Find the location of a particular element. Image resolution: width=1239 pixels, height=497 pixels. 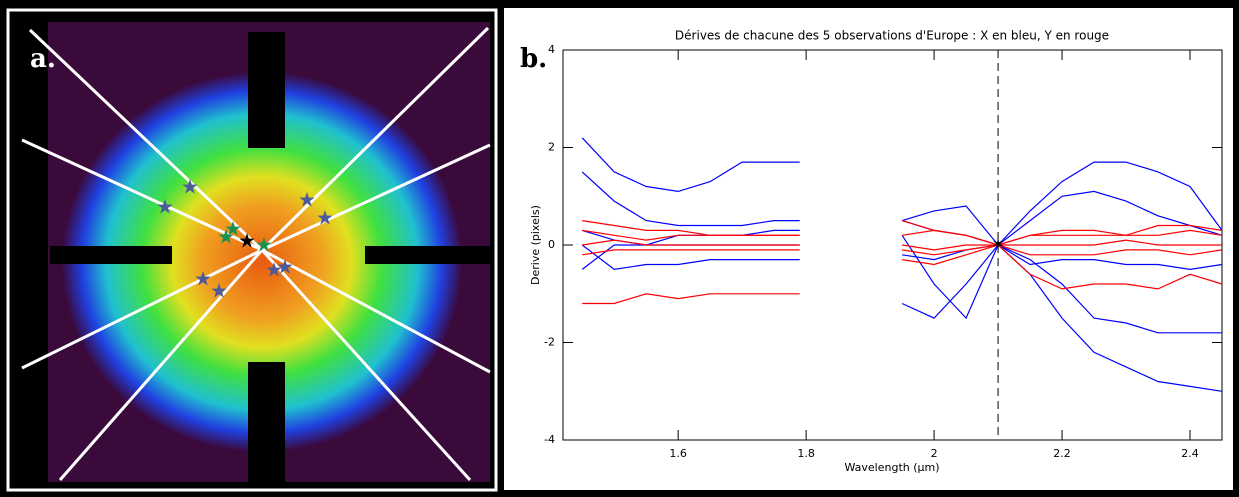

y-tick-label: 2 is located at coordinates (551, 147).